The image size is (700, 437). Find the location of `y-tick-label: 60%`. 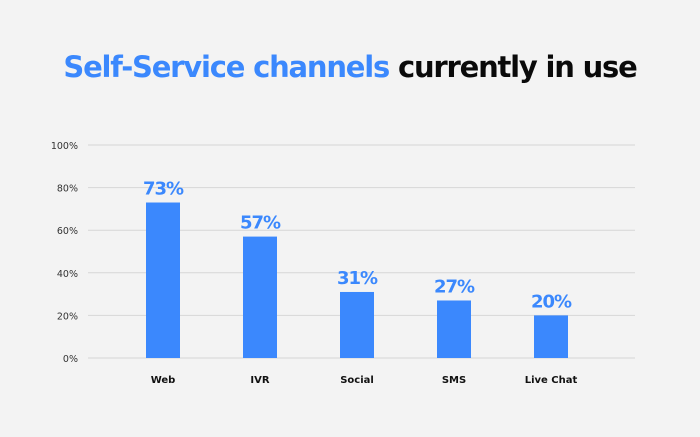

y-tick-label: 60% is located at coordinates (67, 231).